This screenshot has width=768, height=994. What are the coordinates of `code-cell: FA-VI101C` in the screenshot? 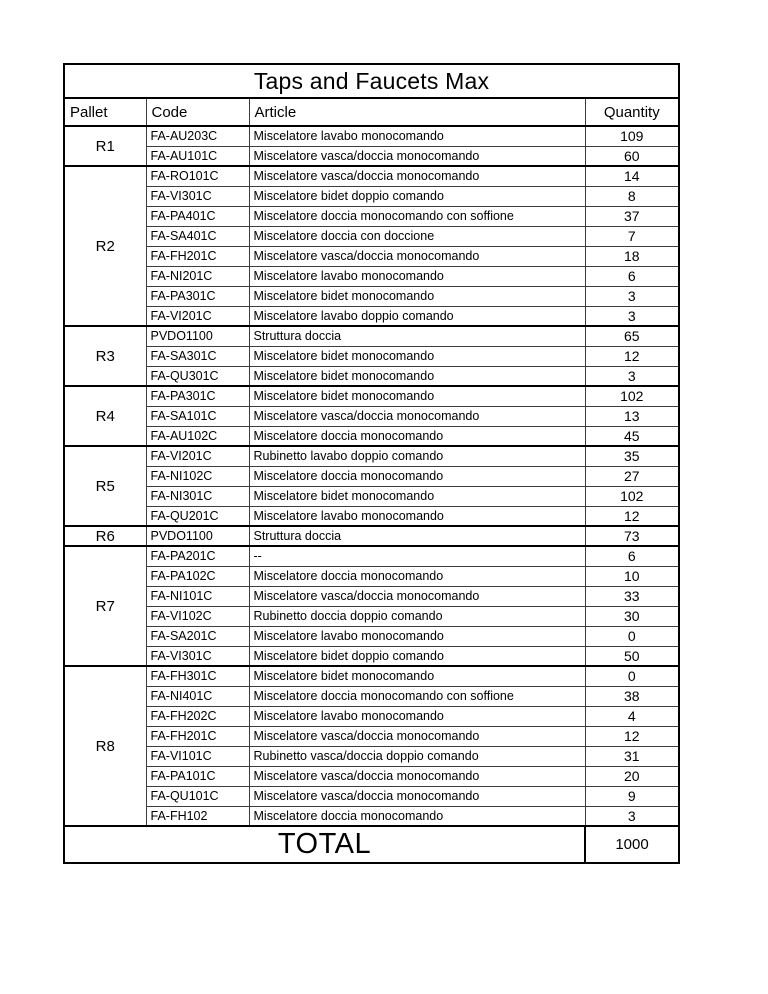 It's located at (197, 756).